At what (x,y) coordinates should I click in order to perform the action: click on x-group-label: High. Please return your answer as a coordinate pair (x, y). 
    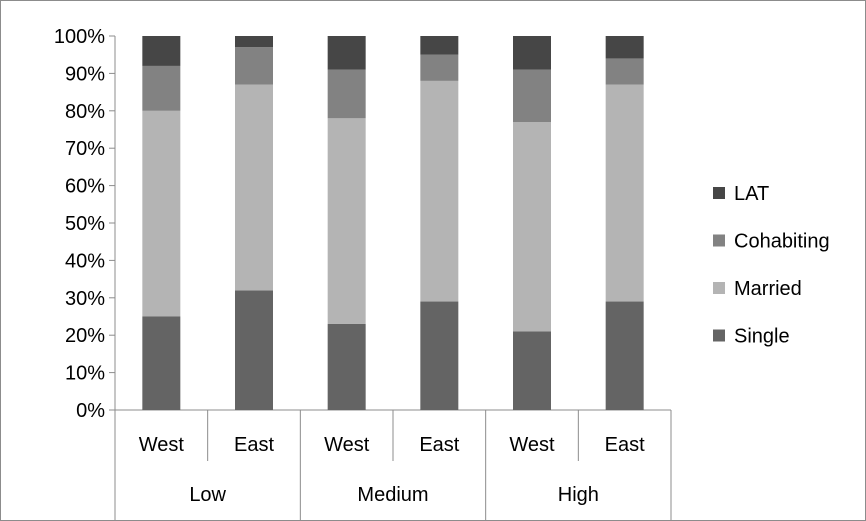
    Looking at the image, I should click on (578, 495).